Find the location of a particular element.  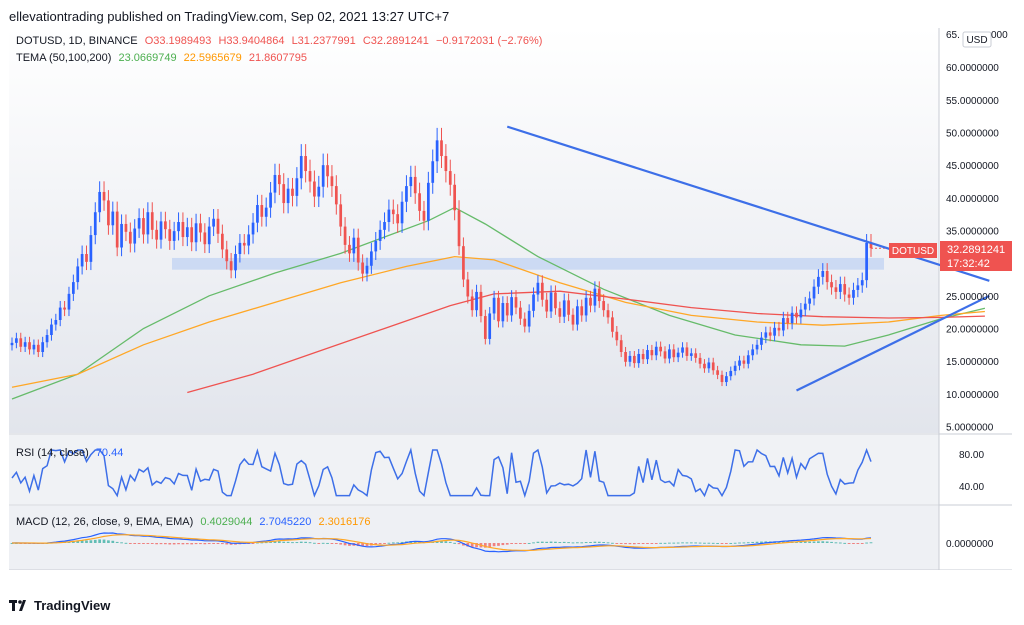

ascending-trendline is located at coordinates (893, 343).